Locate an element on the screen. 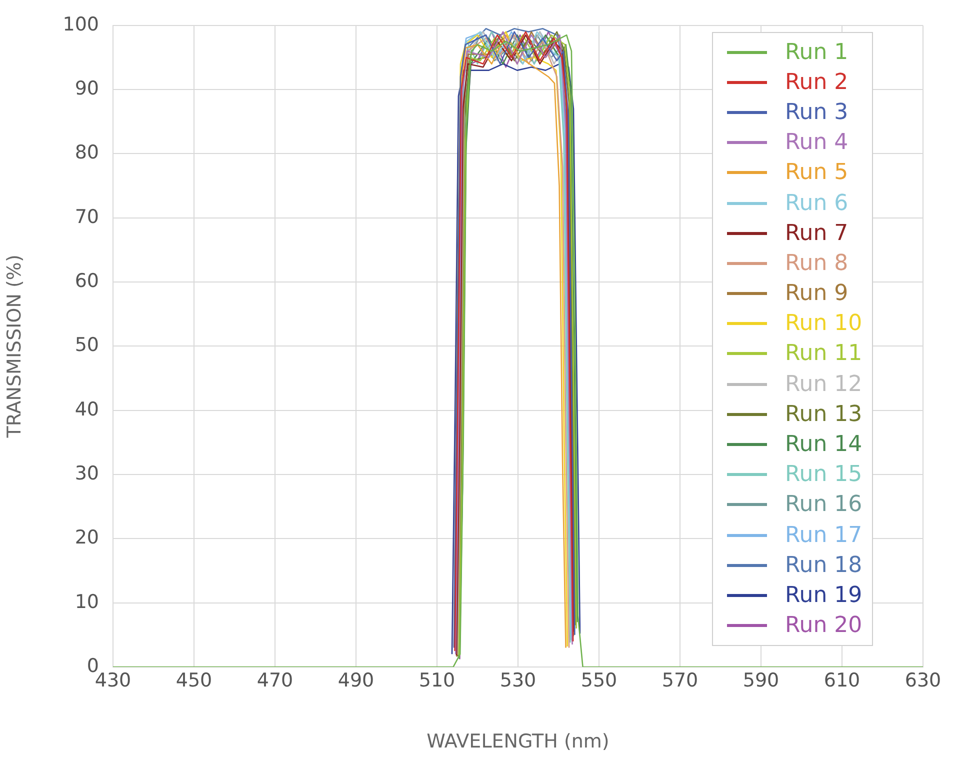 The image size is (953, 758). x-tick-label: 610 is located at coordinates (842, 680).